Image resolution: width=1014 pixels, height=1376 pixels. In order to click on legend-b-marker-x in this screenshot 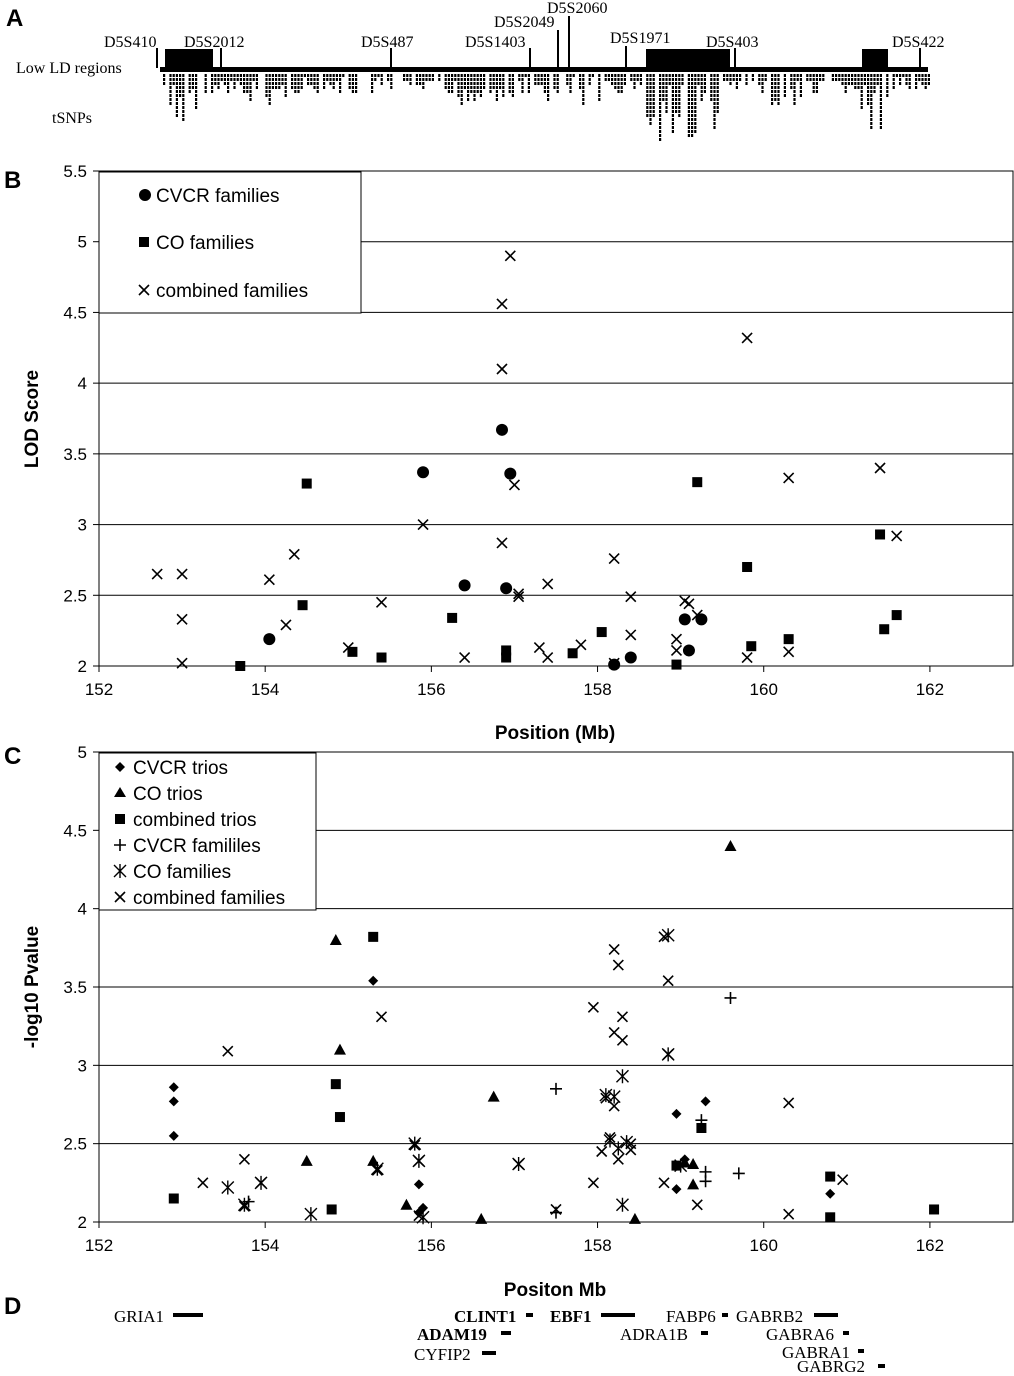, I will do `click(144, 290)`.